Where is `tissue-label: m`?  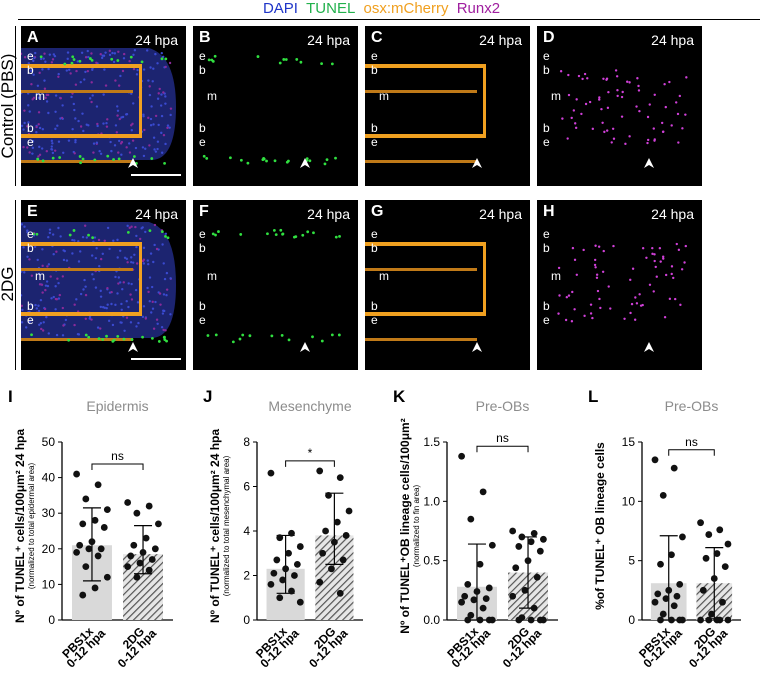
tissue-label: m is located at coordinates (212, 96).